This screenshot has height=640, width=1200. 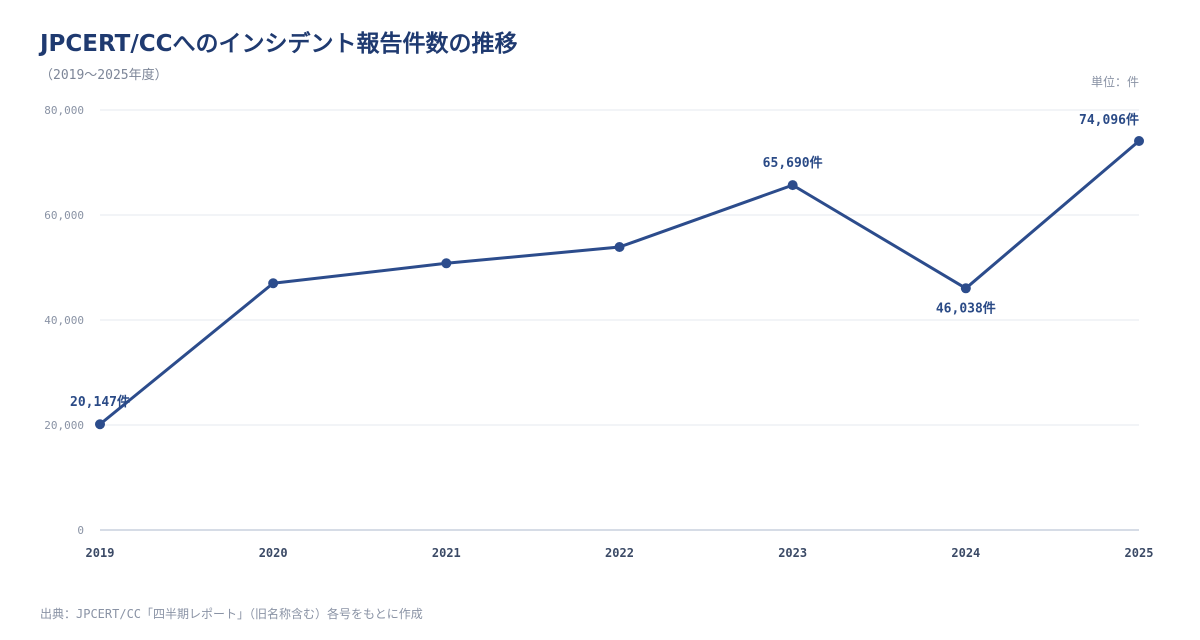 What do you see at coordinates (965, 553) in the screenshot?
I see `x-tick-label: 2024` at bounding box center [965, 553].